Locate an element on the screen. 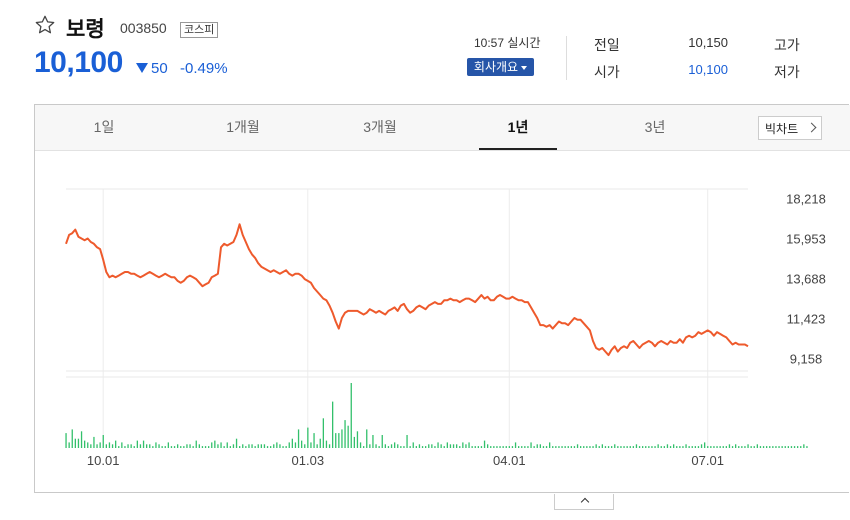 The image size is (850, 520). big-chart-label: 빅차트 is located at coordinates (782, 129).